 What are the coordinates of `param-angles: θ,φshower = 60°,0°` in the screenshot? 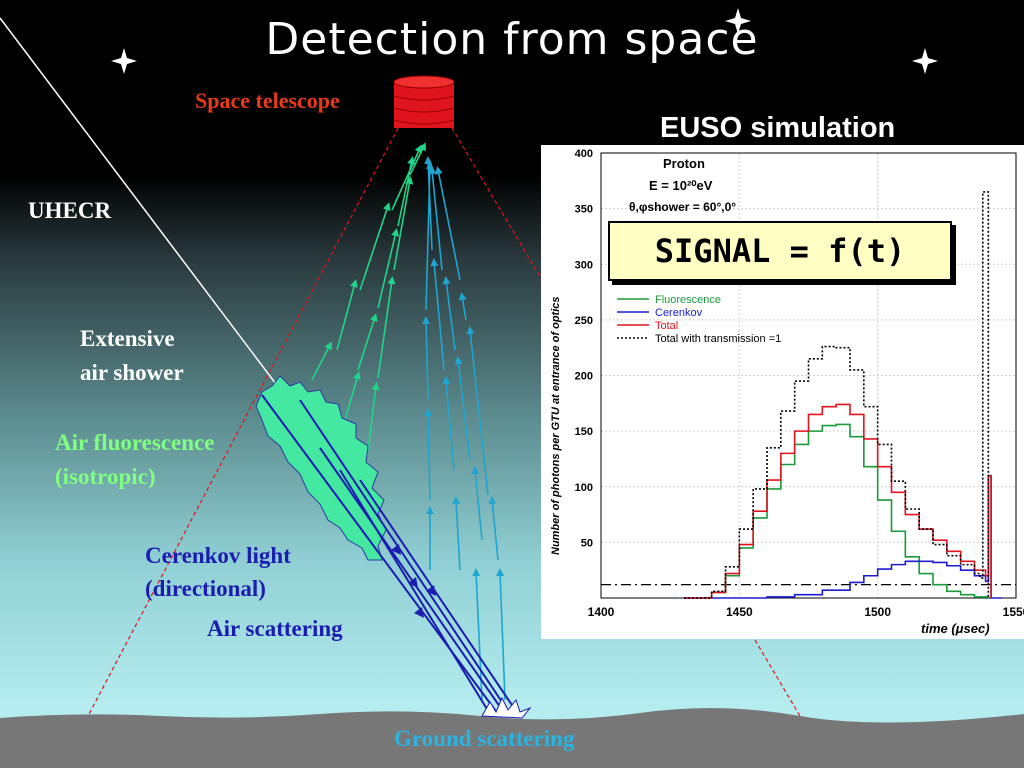 It's located at (682, 207).